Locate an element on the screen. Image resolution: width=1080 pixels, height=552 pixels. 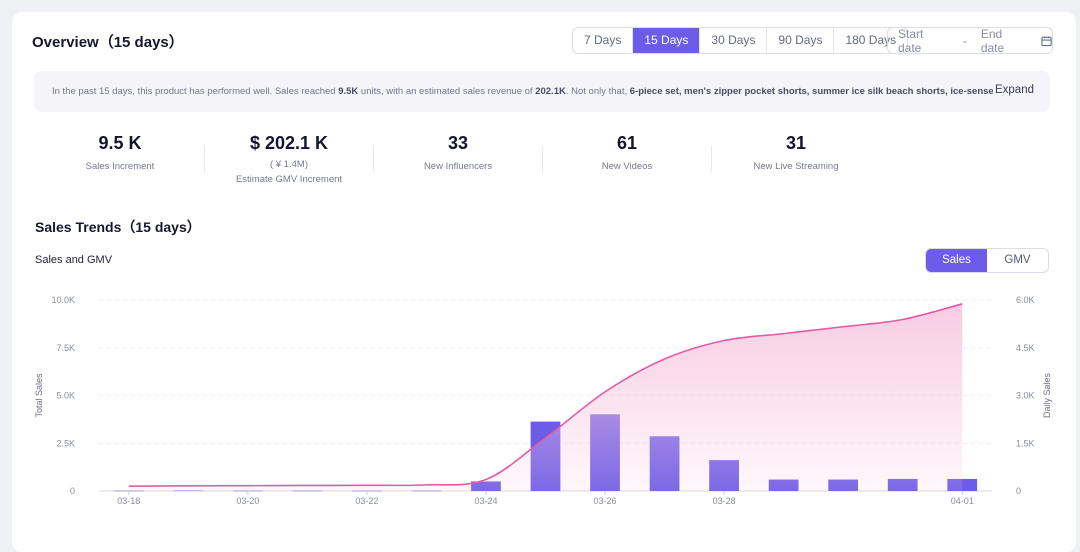
stat-new-influencers: 33 New Influencers is located at coordinates (458, 152).